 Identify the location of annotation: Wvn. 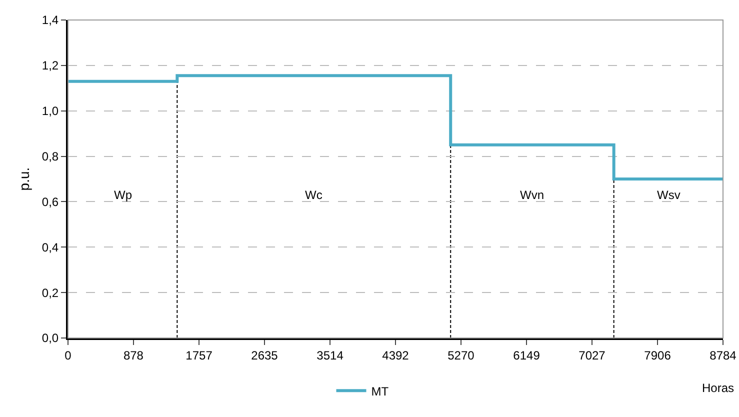
(532, 195).